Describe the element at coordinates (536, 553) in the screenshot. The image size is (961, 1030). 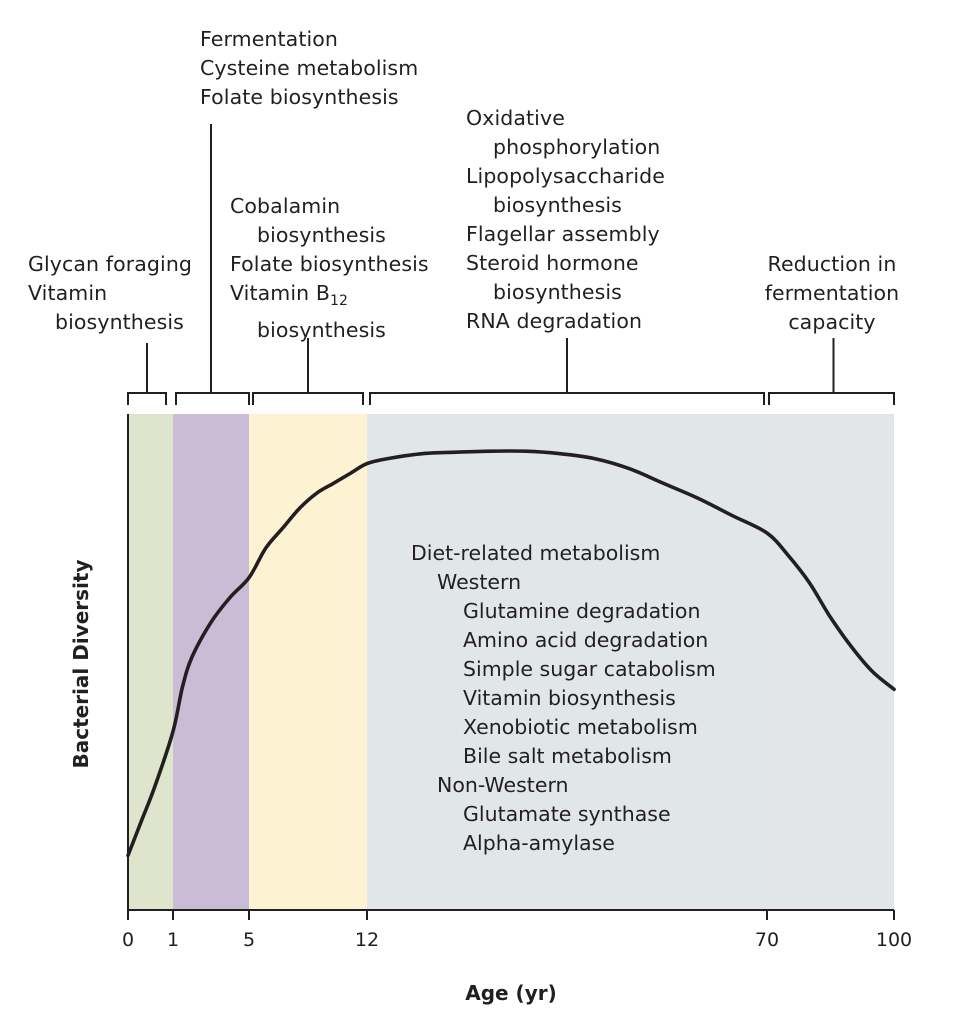
I see `annotation-line: Diet-related metabolism` at that location.